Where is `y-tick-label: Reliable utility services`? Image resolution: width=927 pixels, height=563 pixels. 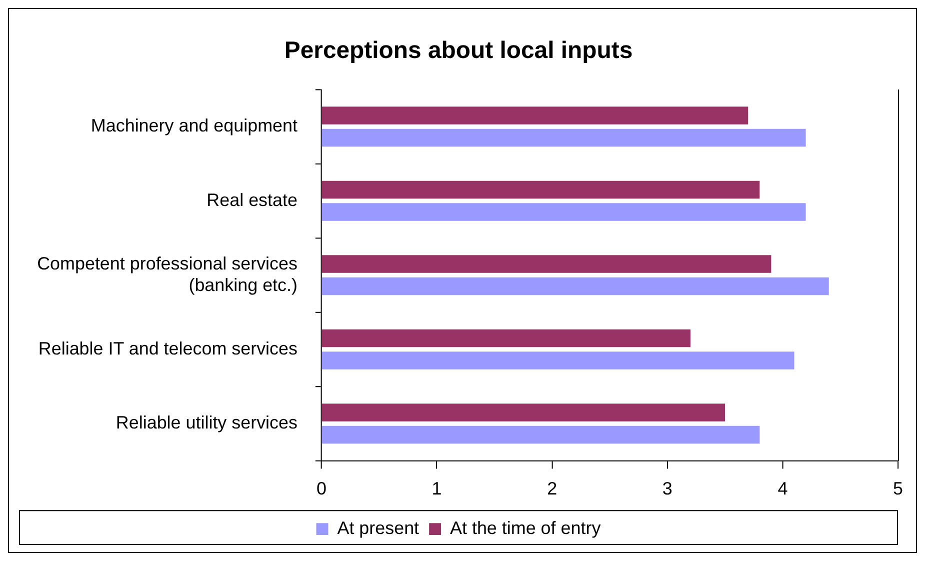 y-tick-label: Reliable utility services is located at coordinates (207, 422).